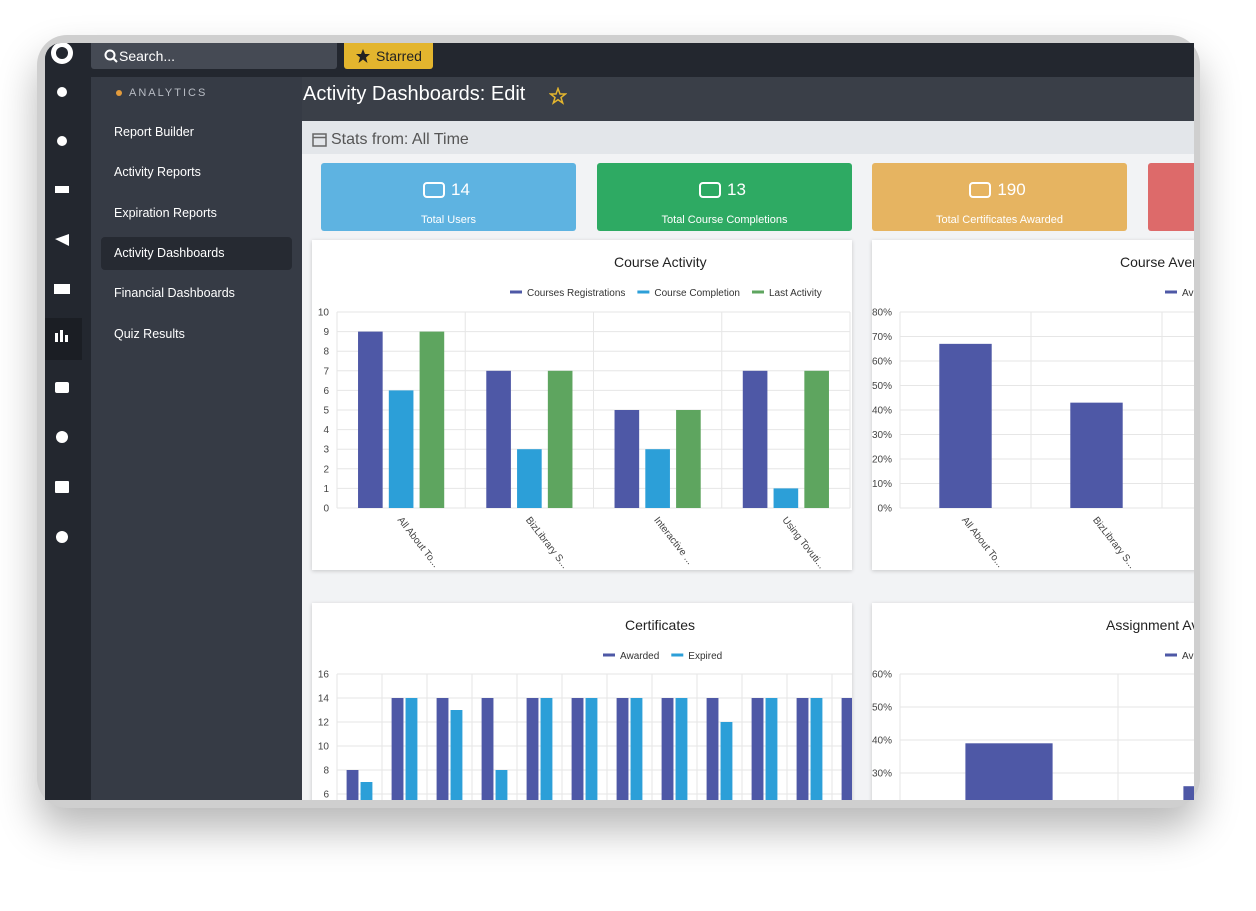 This screenshot has height=911, width=1256. What do you see at coordinates (1011, 189) in the screenshot?
I see `stat-value: 190` at bounding box center [1011, 189].